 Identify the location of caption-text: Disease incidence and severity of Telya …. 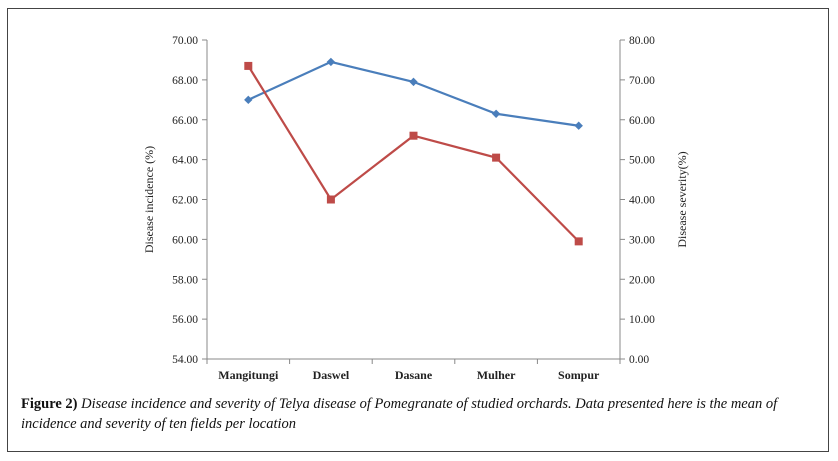
(399, 414).